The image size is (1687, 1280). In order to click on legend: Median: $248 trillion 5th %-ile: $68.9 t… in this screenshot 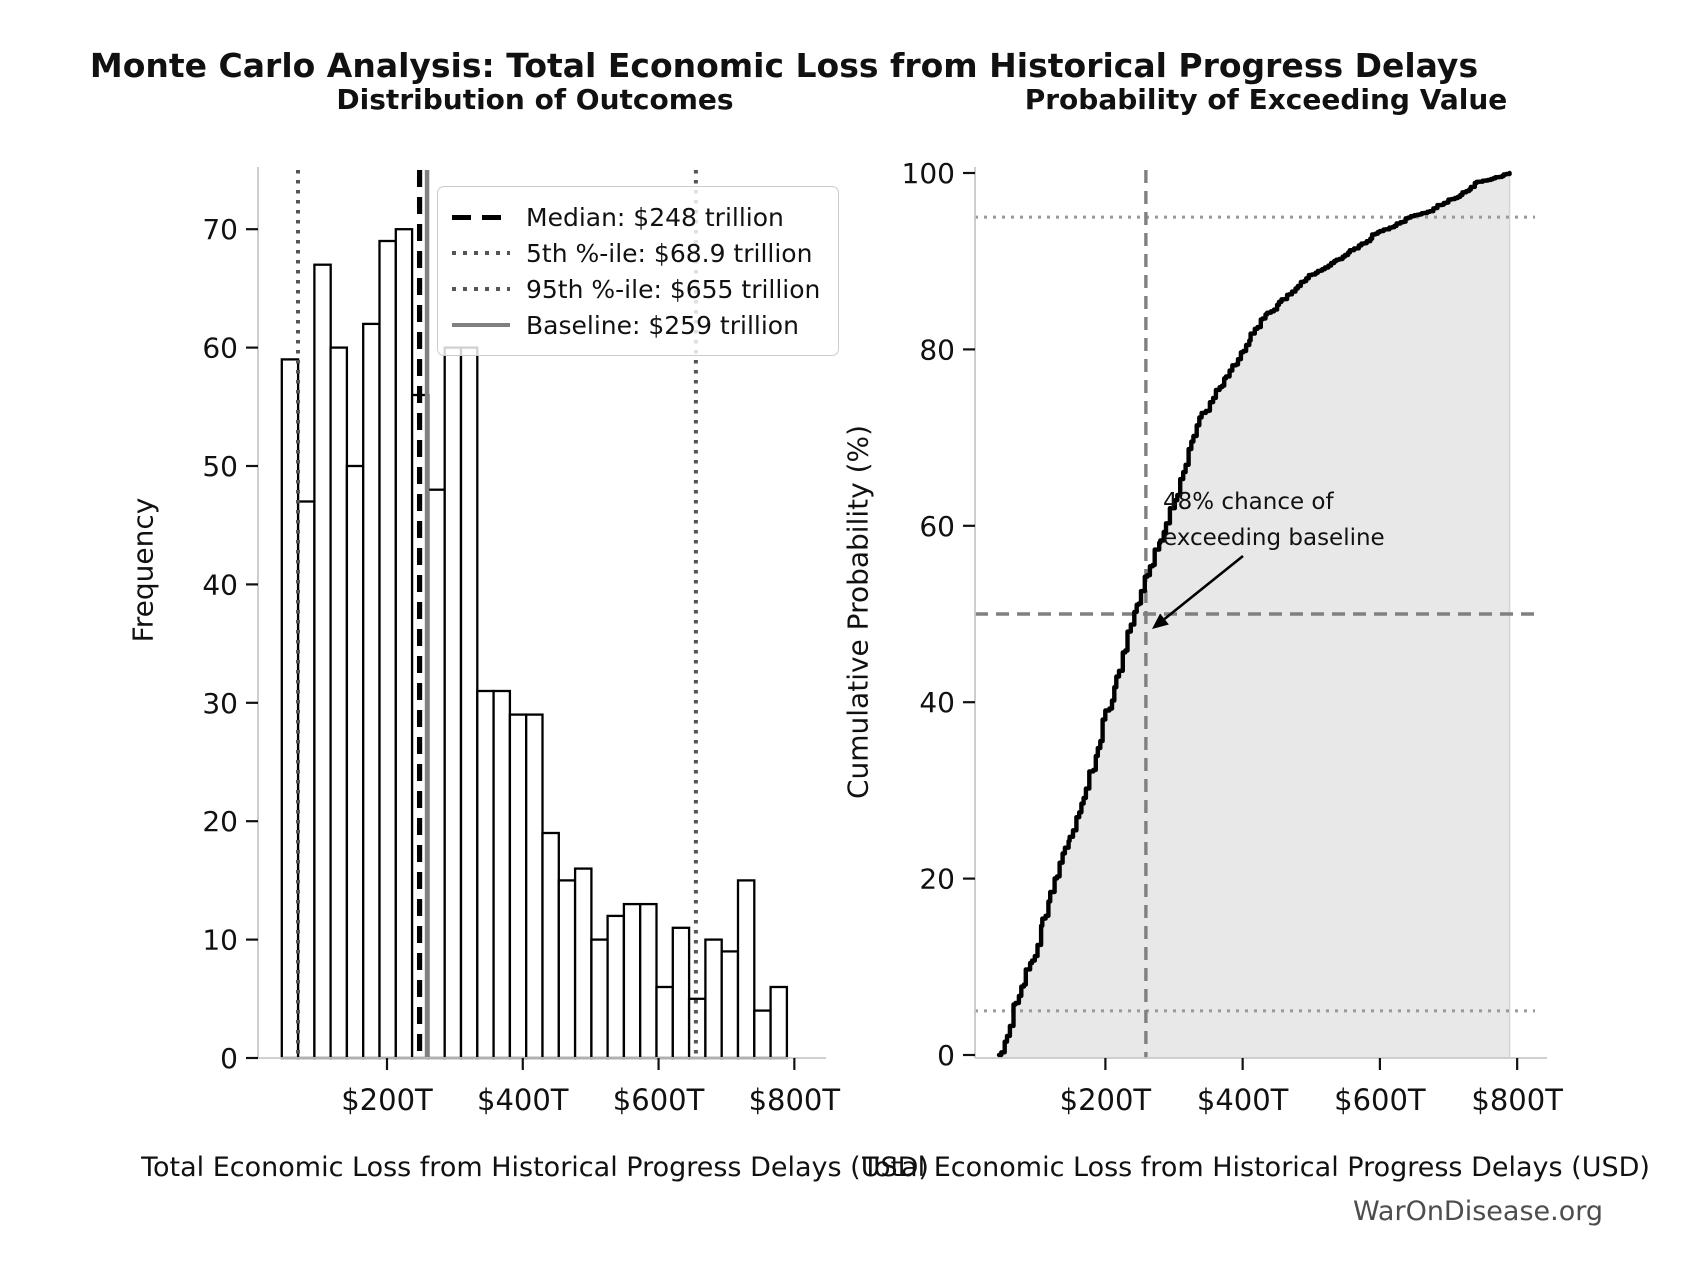, I will do `click(638, 271)`.